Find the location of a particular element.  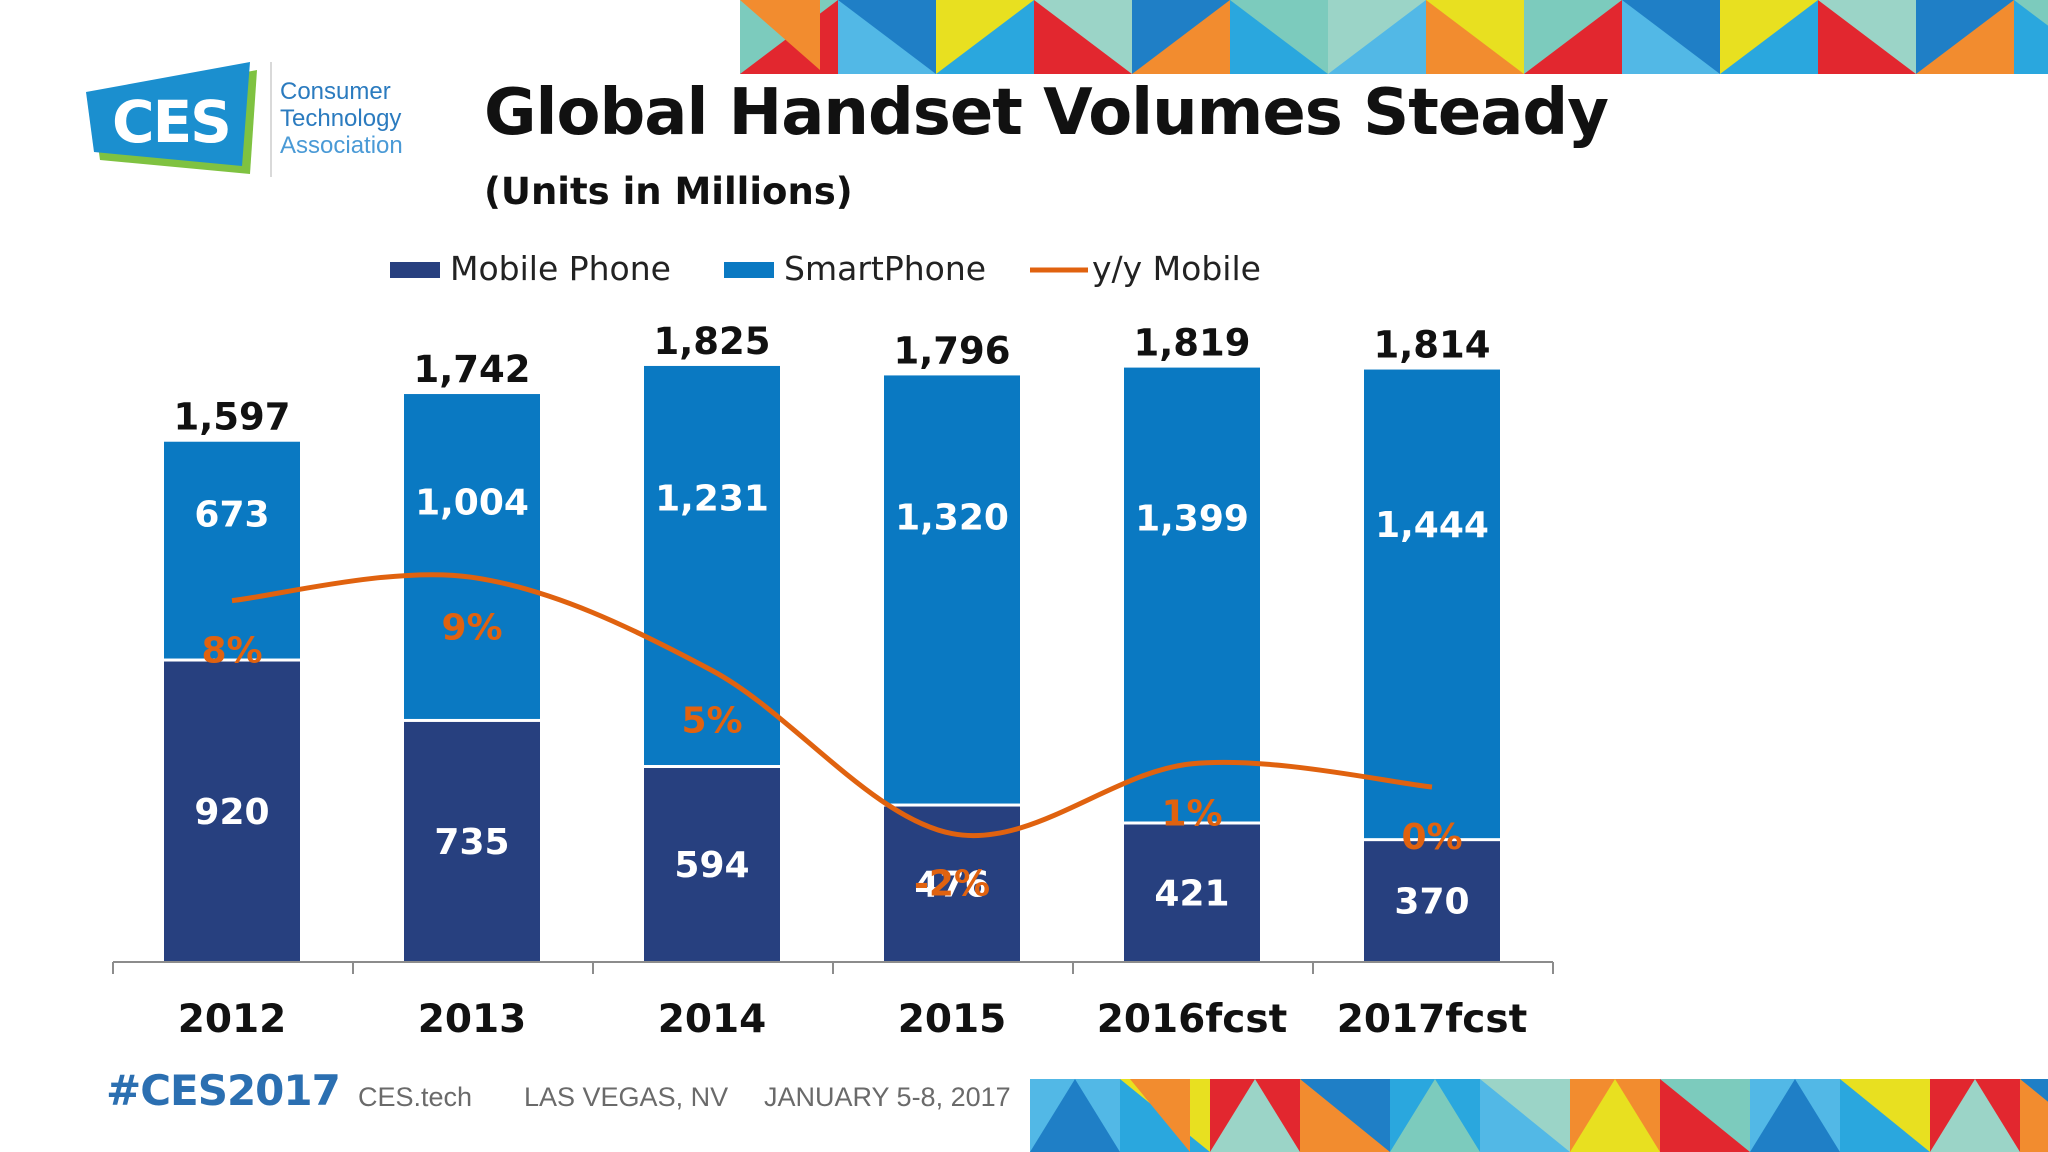

yy-mobile-label: -2% is located at coordinates (952, 884).